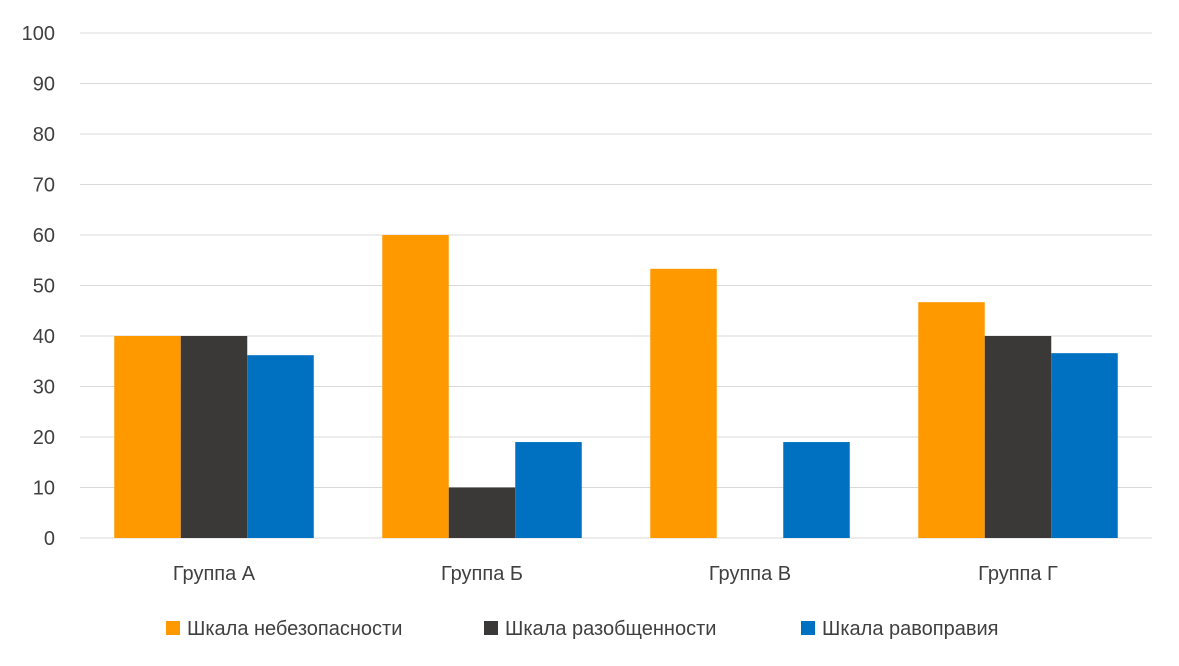 Image resolution: width=1179 pixels, height=666 pixels. I want to click on x-category-label: Группа В, so click(750, 574).